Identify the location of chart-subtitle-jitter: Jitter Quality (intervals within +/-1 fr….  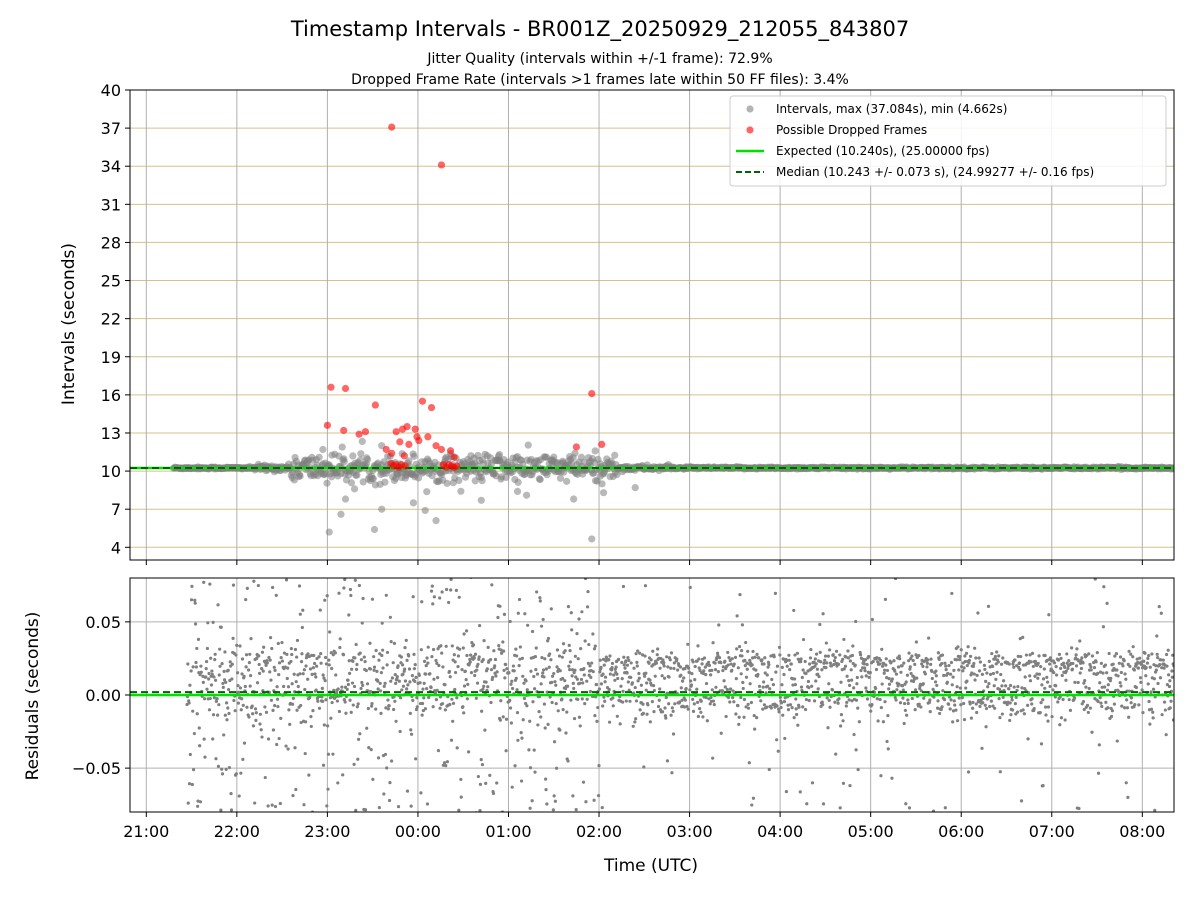
(599, 59).